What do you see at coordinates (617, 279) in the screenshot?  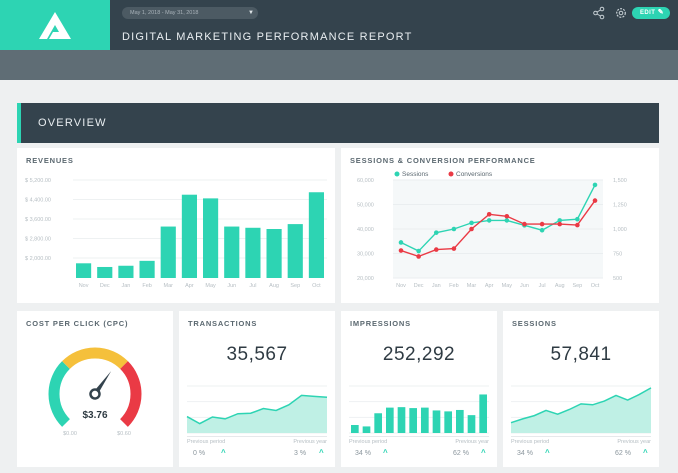 I see `y-right-tick-label: 500` at bounding box center [617, 279].